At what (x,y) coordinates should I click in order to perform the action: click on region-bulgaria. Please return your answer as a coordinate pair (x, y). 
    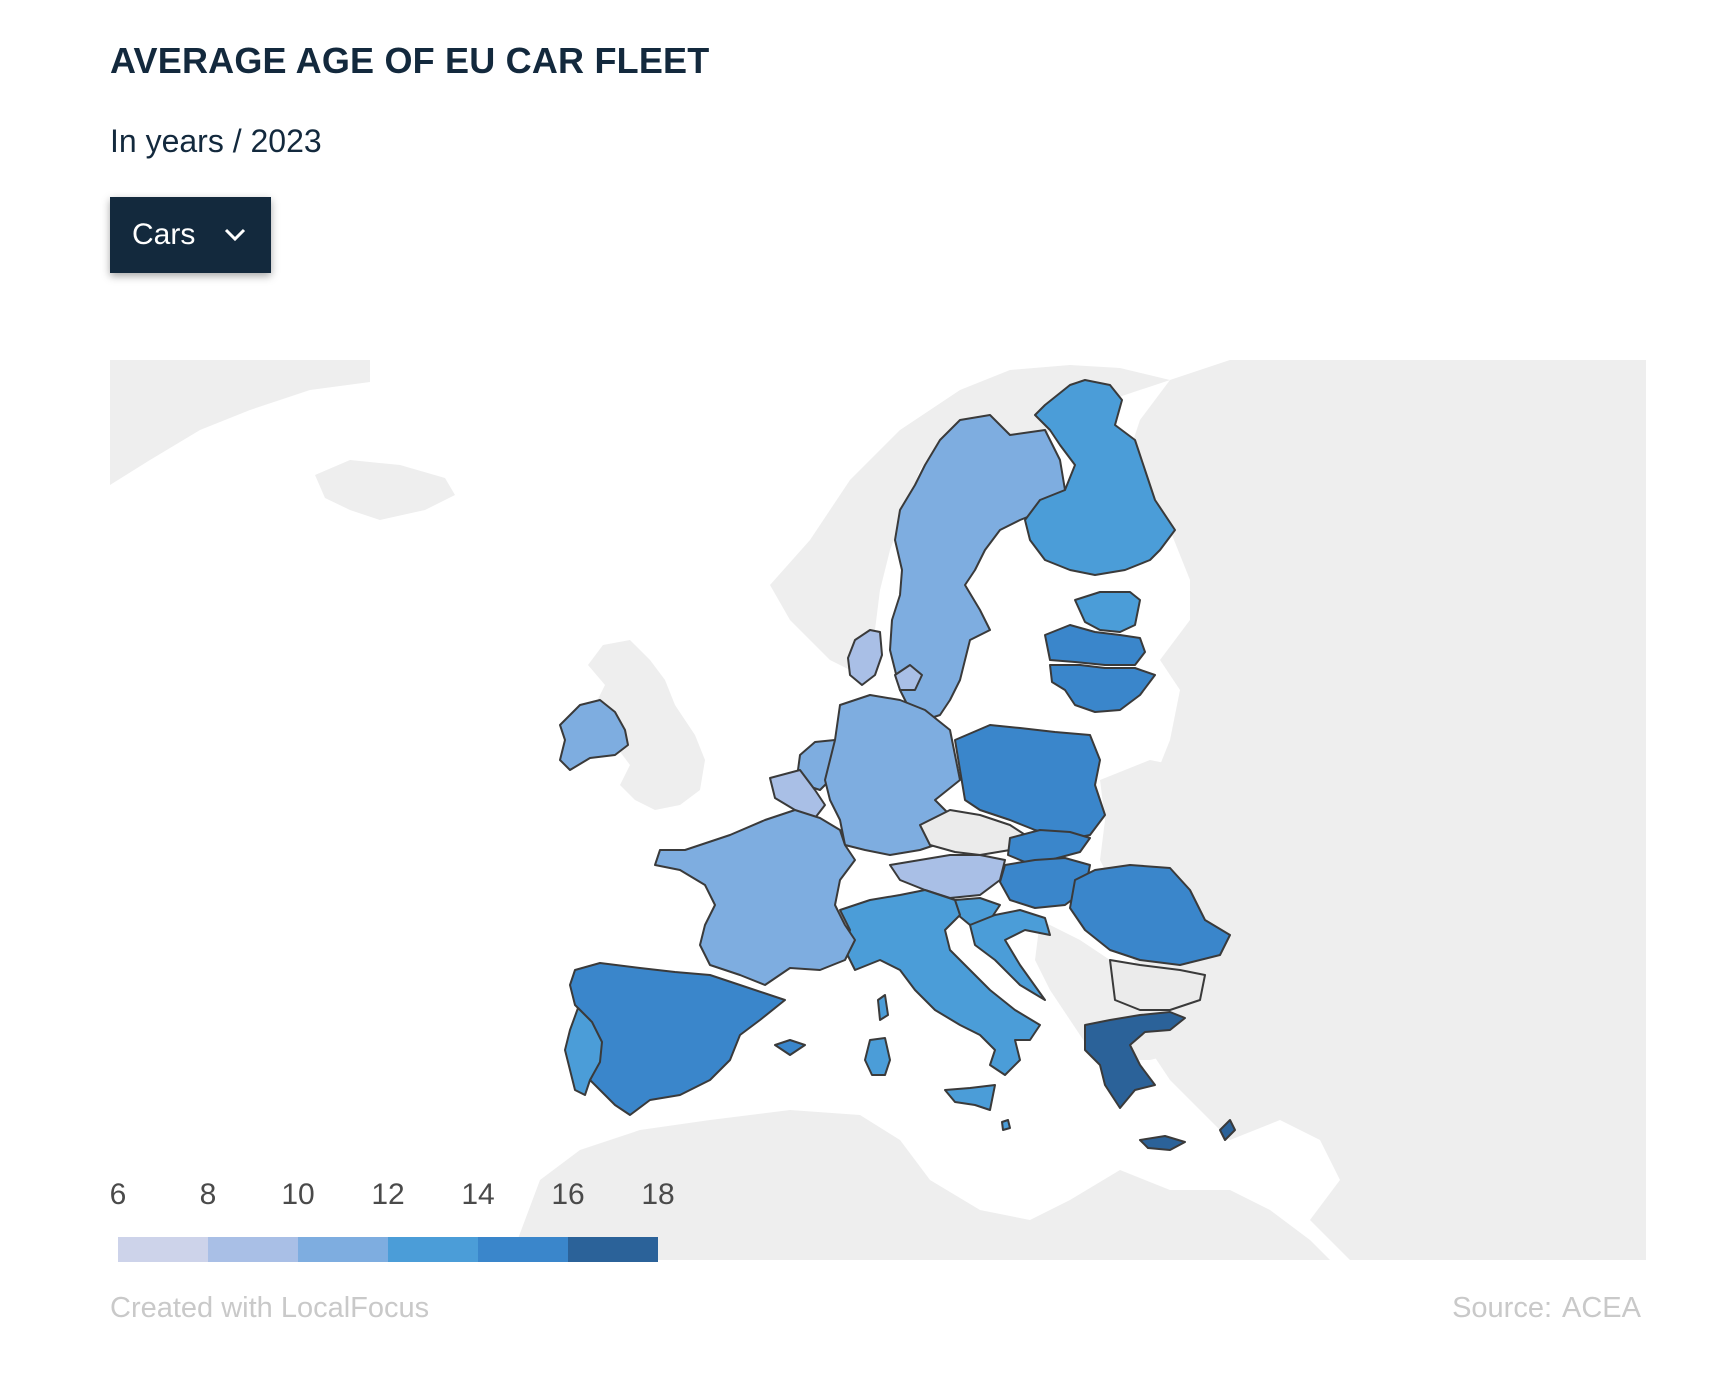
    Looking at the image, I should click on (1157, 985).